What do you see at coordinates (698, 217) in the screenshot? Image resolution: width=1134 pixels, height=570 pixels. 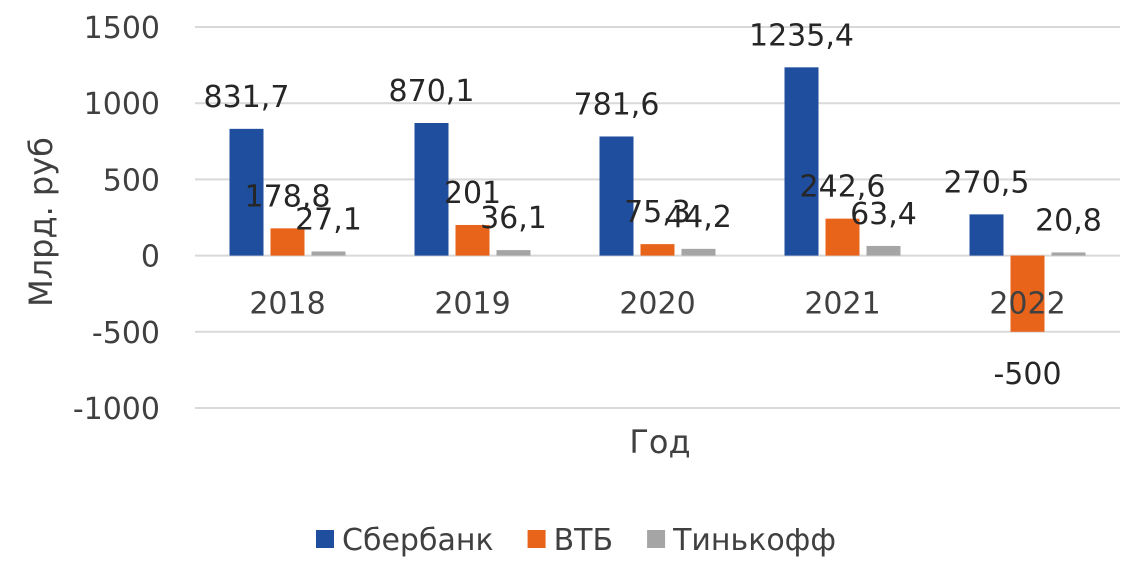 I see `data-label: 44,2` at bounding box center [698, 217].